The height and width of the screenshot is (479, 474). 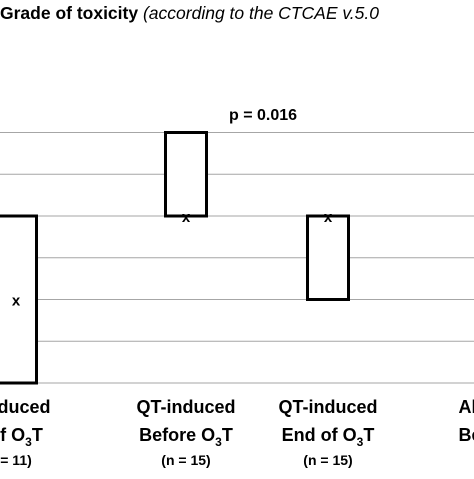 I want to click on category-label-3-line1: QT-induced, so click(x=328, y=407).